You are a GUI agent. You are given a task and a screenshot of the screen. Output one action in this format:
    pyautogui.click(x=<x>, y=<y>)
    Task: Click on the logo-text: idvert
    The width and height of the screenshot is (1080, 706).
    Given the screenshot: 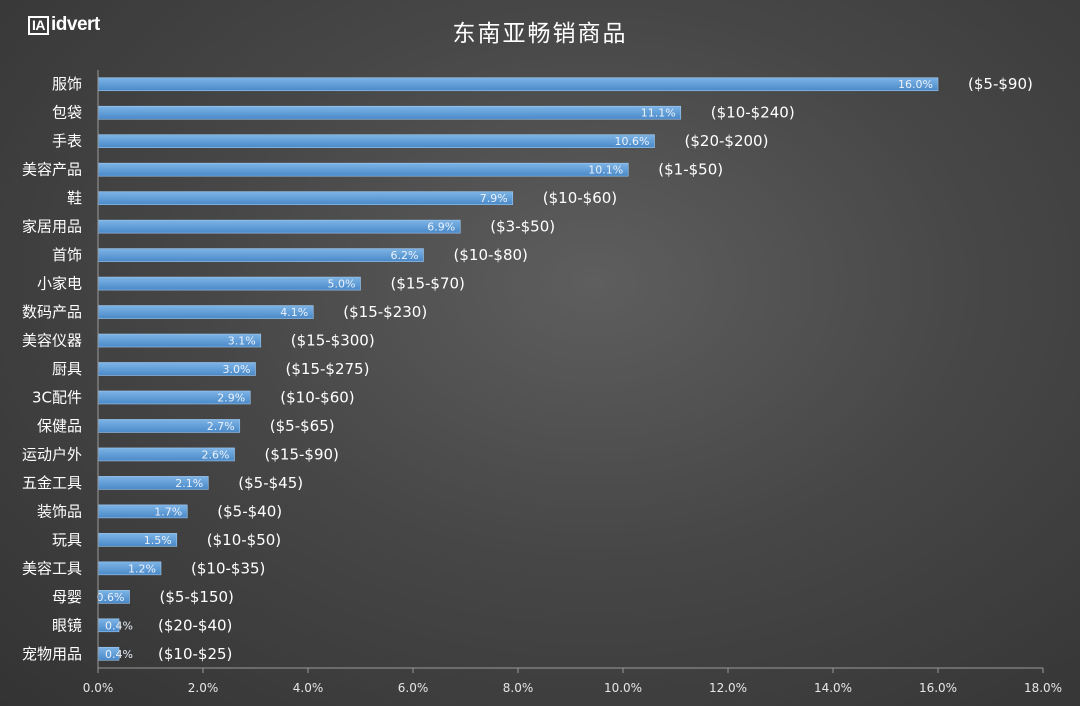 What is the action you would take?
    pyautogui.click(x=75, y=24)
    